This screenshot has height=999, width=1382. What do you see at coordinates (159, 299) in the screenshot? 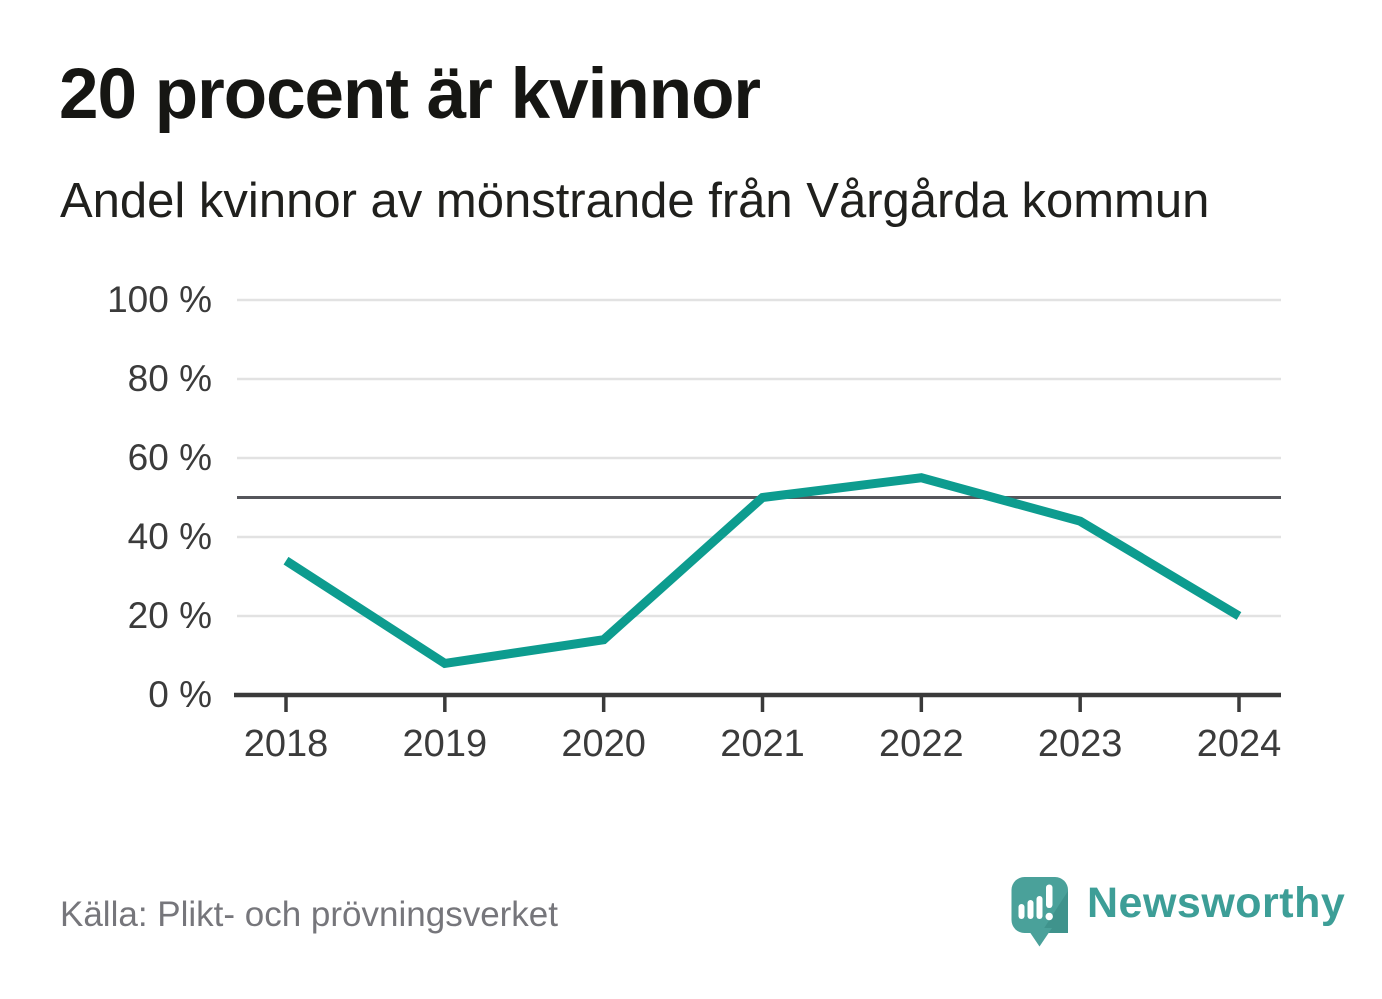
I see `y-axis-label-100: 100 %` at bounding box center [159, 299].